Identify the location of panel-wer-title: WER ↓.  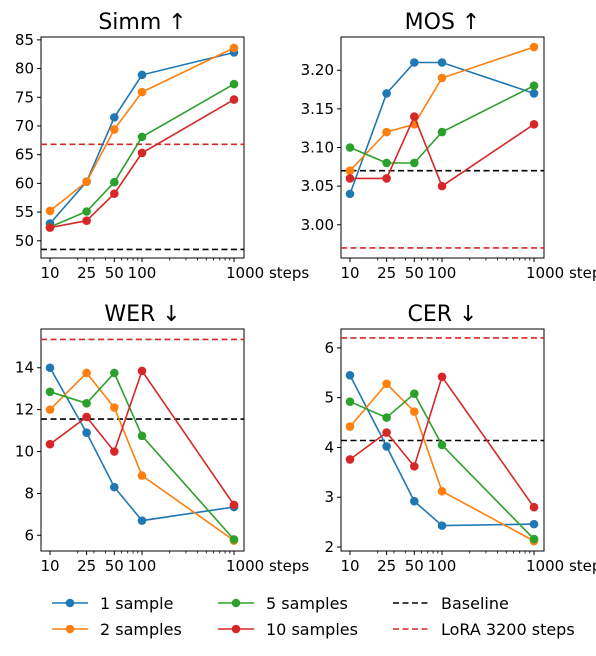
(142, 314).